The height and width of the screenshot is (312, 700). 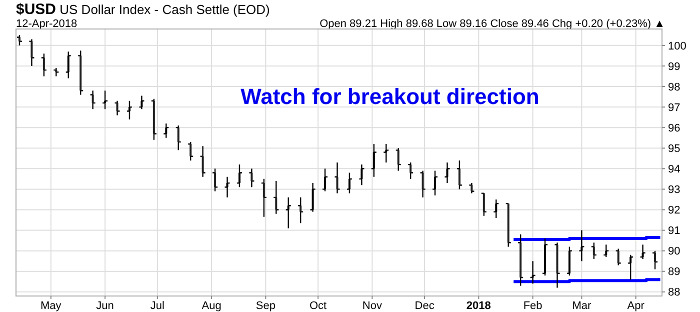 I want to click on x-tick-label: Jul, so click(x=157, y=306).